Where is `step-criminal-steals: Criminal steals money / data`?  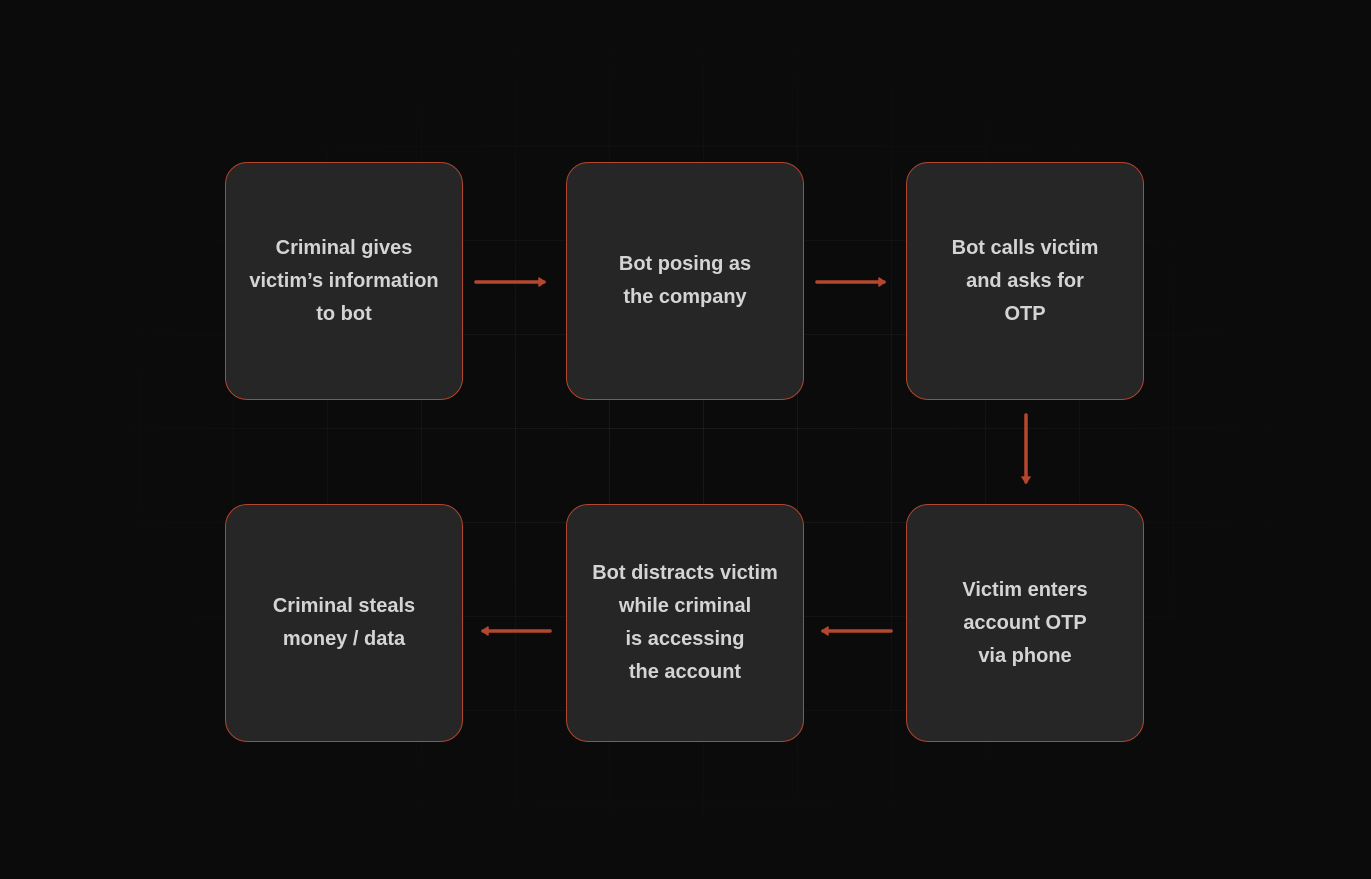 step-criminal-steals: Criminal steals money / data is located at coordinates (344, 623).